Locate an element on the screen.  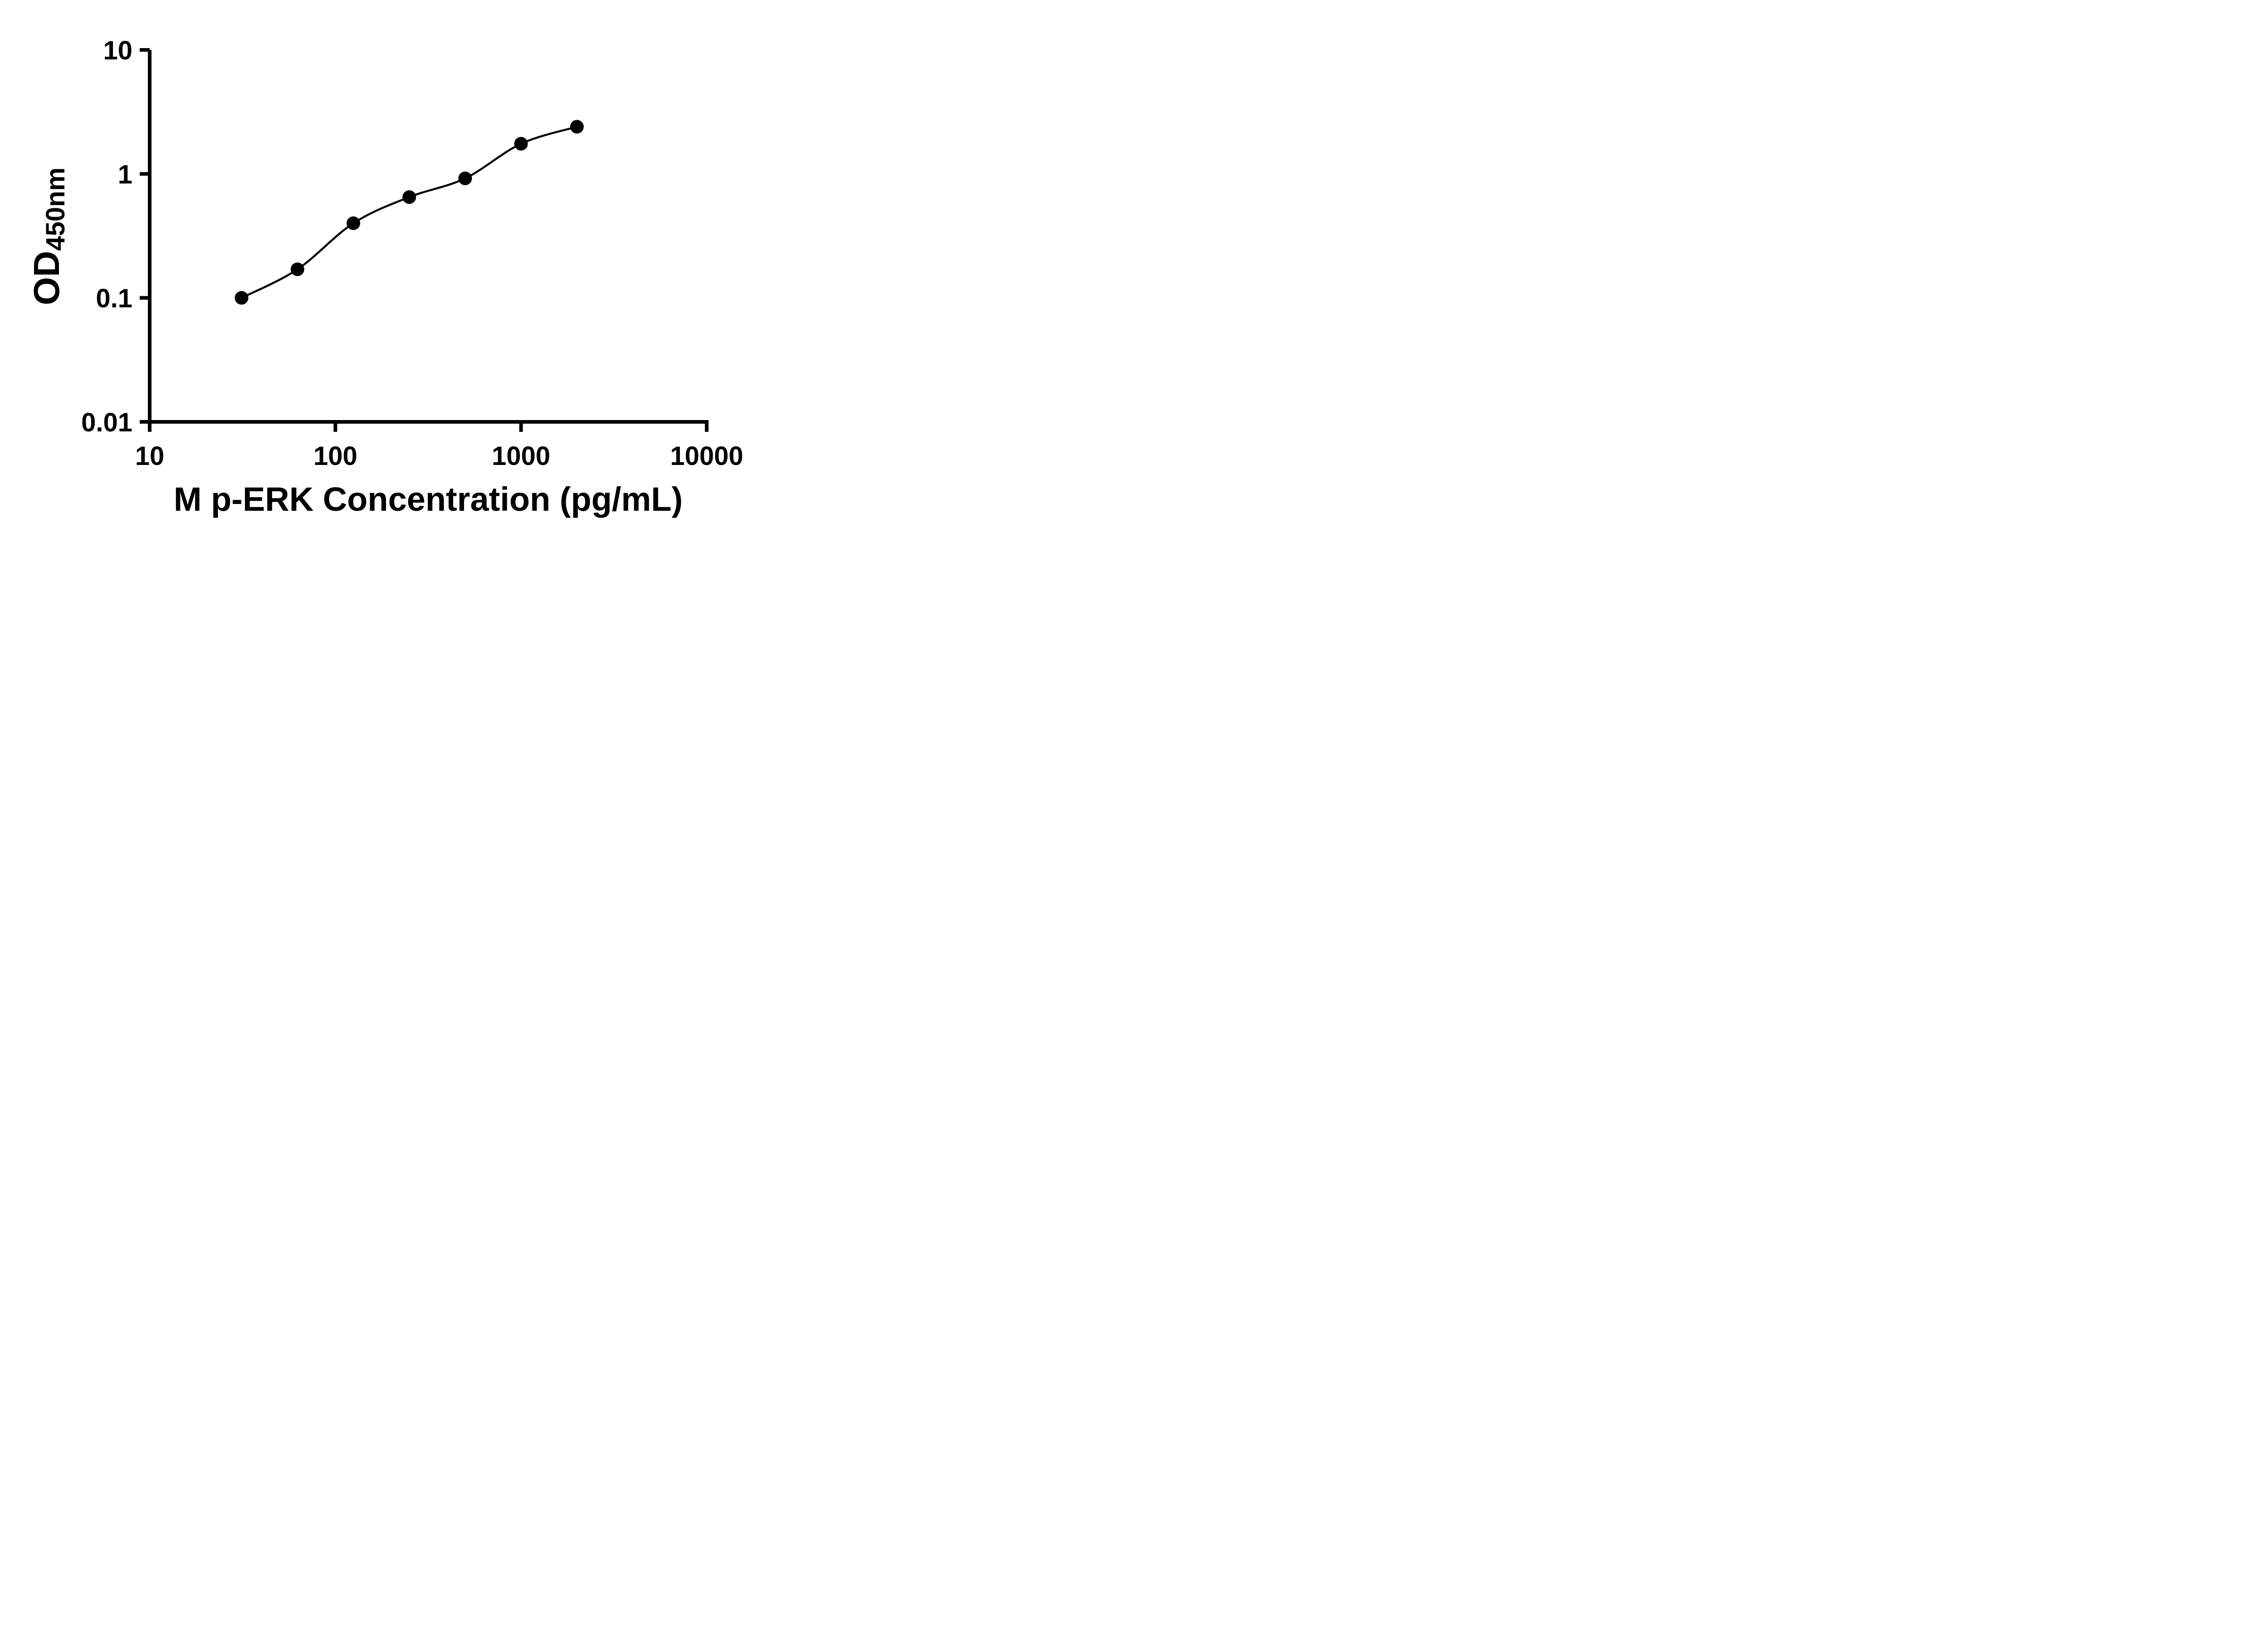
y-axis-title: OD450nm is located at coordinates (48, 236).